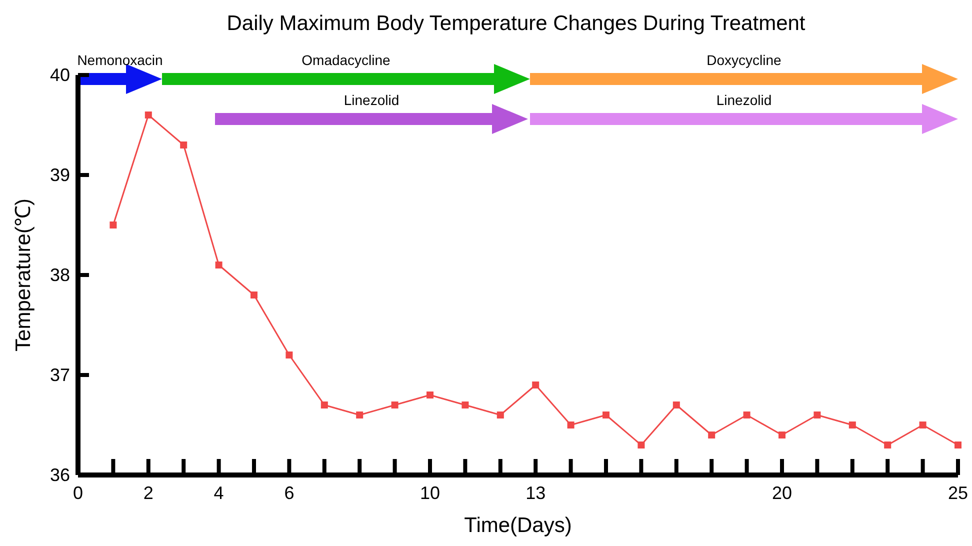  What do you see at coordinates (219, 493) in the screenshot?
I see `x-tick-label: 4` at bounding box center [219, 493].